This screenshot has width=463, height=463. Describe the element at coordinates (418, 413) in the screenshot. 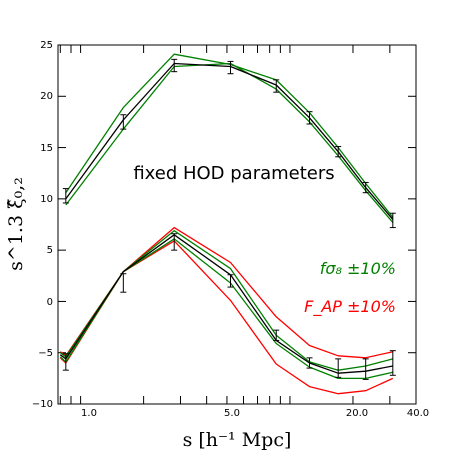

I see `x-tick-label-40: 40.0` at that location.